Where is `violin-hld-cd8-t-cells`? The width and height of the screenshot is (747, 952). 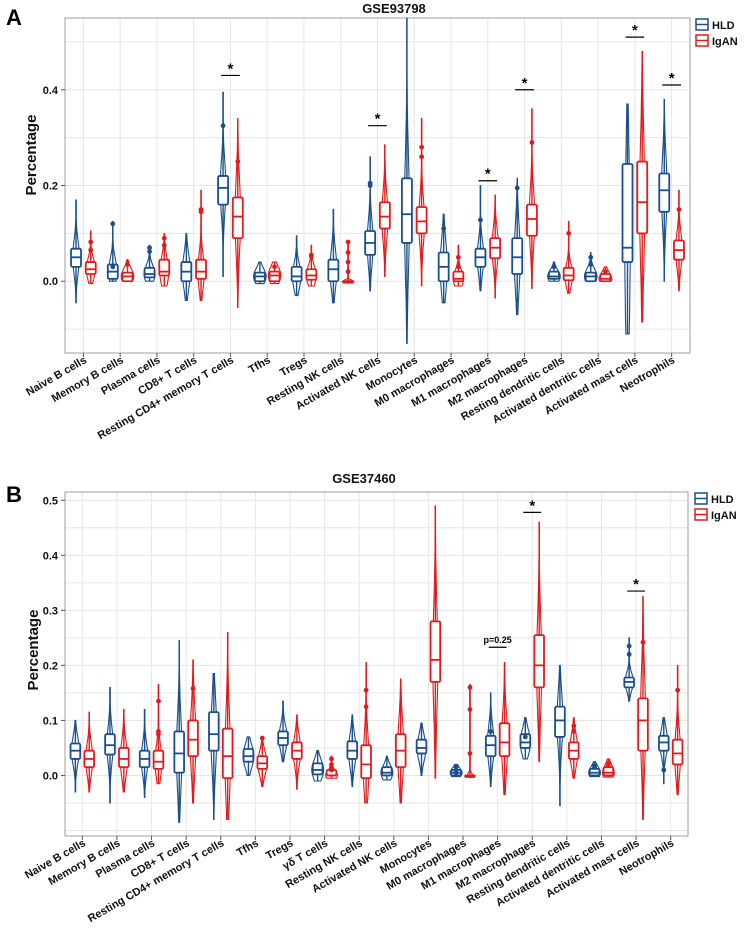 violin-hld-cd8-t-cells is located at coordinates (179, 731).